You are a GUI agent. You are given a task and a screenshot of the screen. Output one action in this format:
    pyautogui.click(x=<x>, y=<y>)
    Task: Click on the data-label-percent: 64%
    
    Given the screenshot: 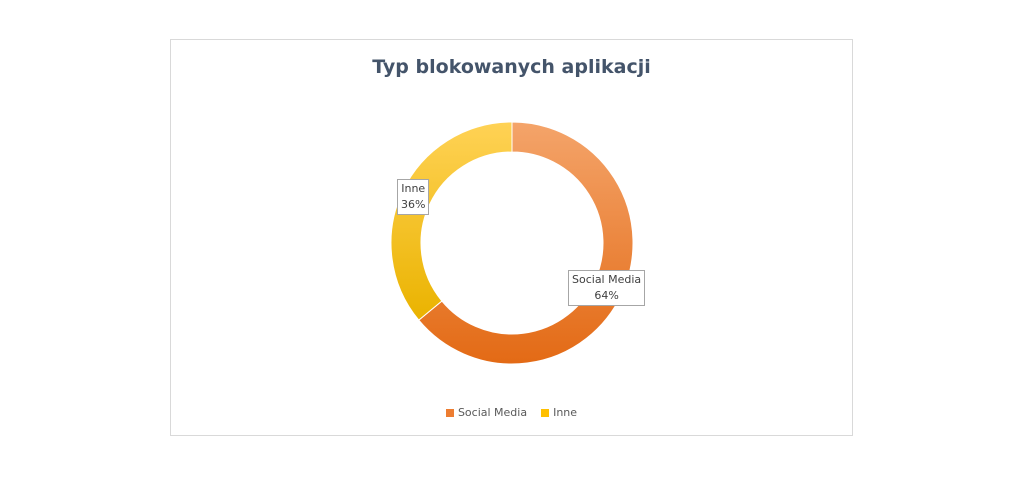 What is the action you would take?
    pyautogui.click(x=606, y=295)
    